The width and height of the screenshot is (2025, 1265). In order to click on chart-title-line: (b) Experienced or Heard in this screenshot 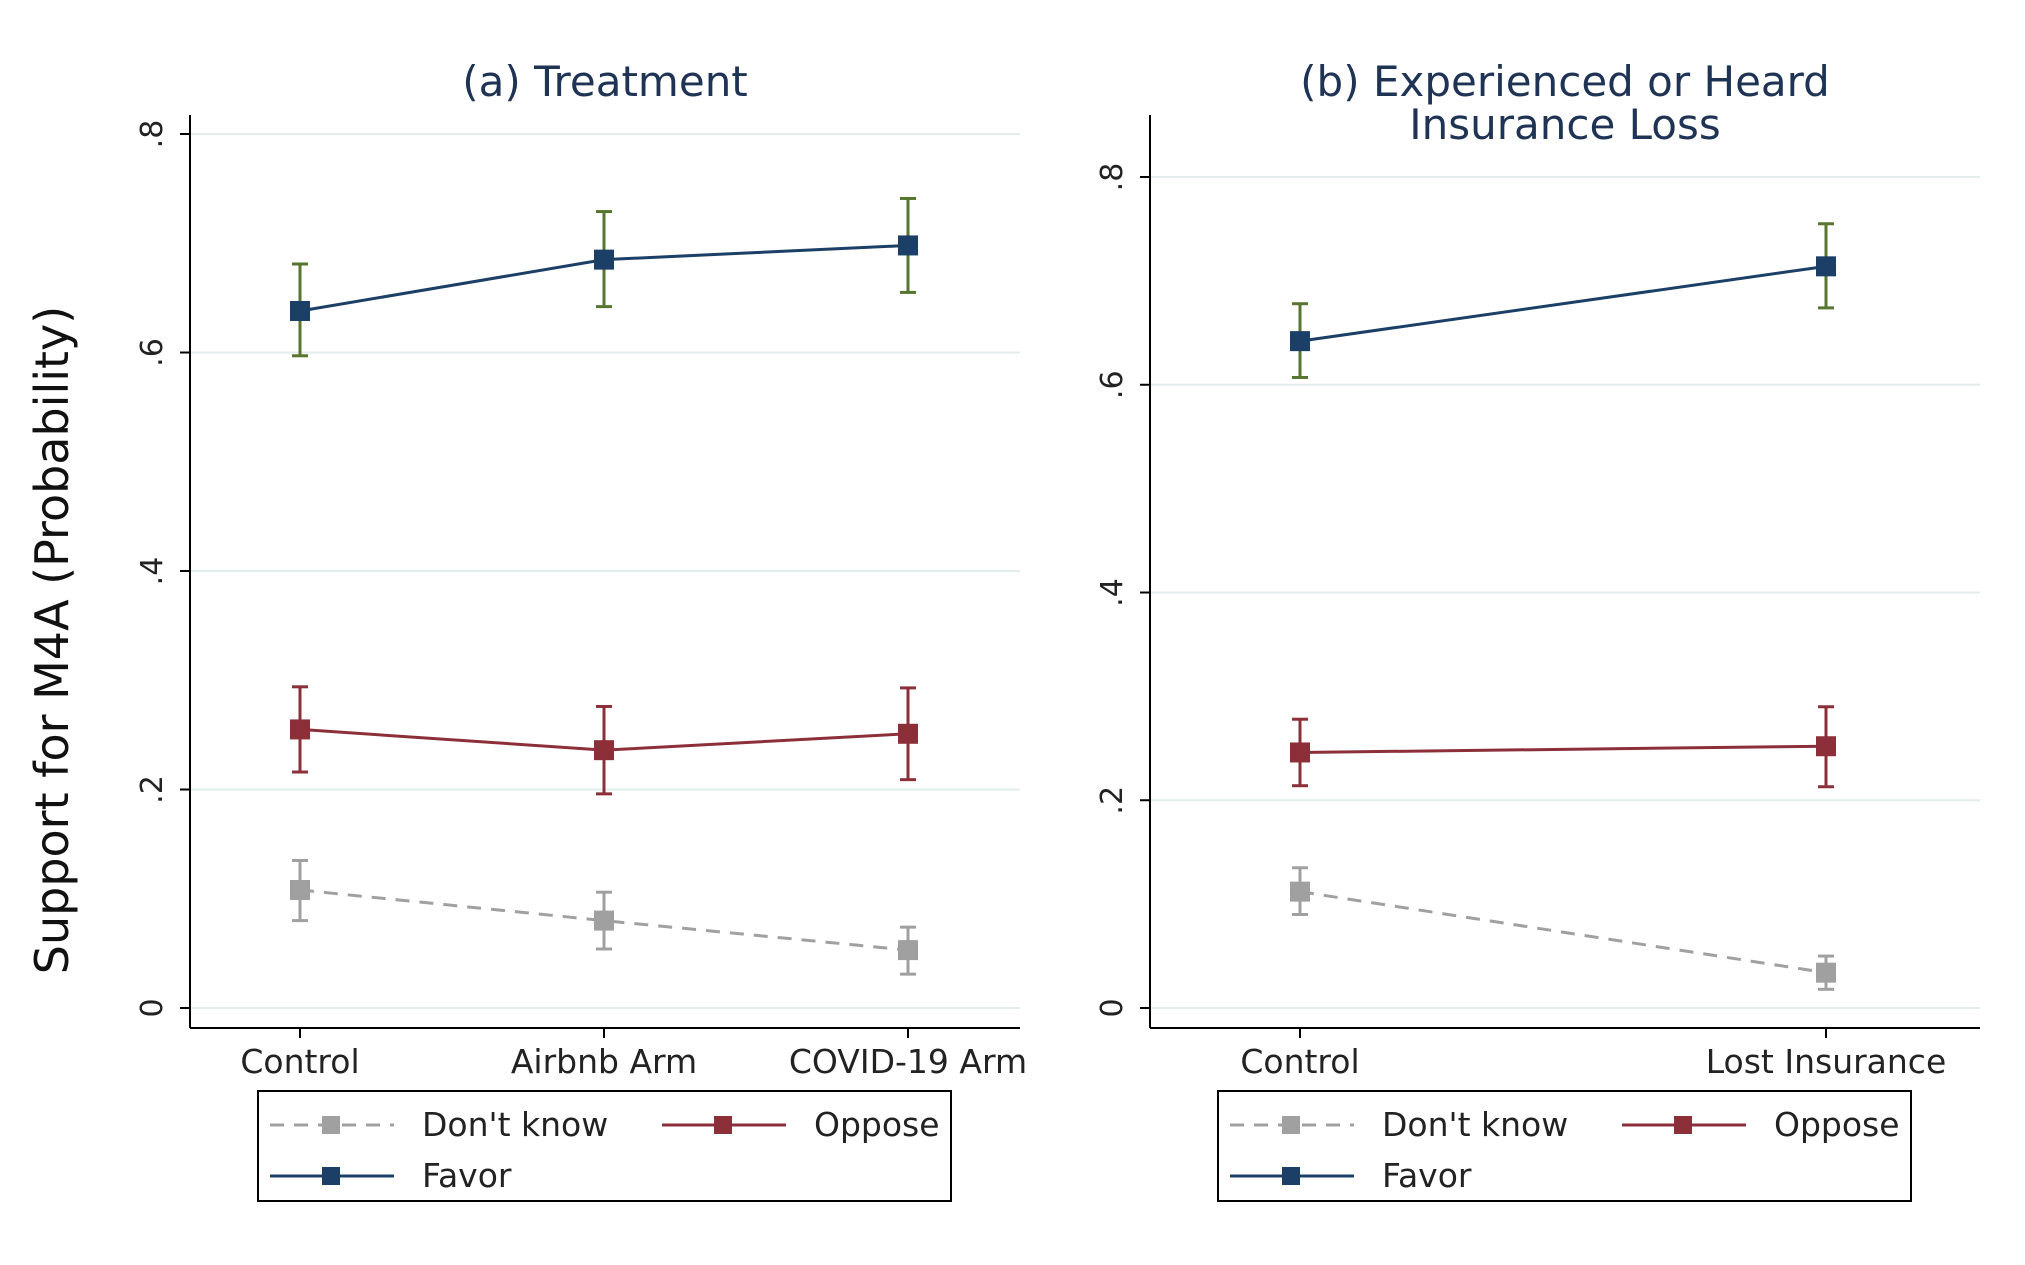, I will do `click(1565, 81)`.